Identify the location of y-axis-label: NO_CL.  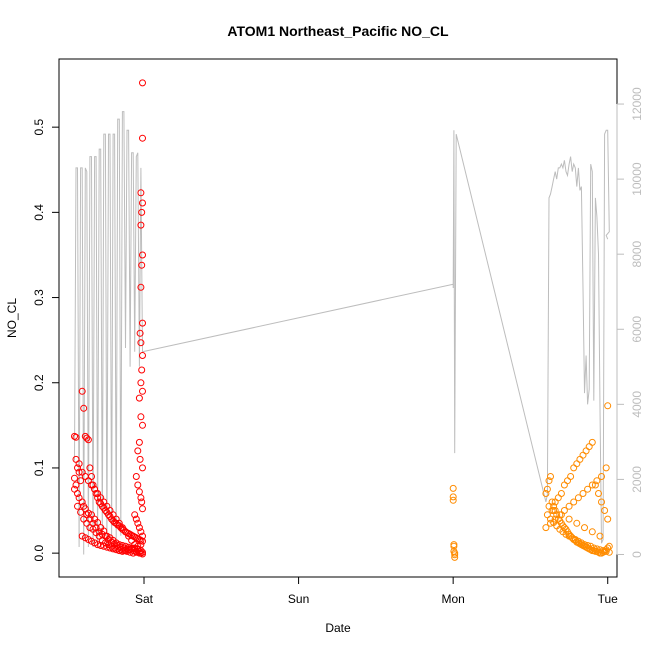
(12, 318).